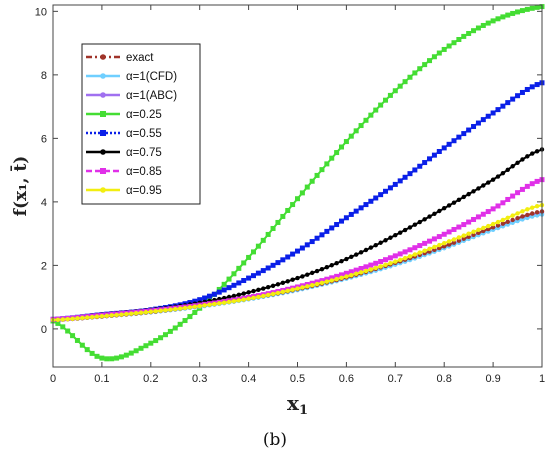  I want to click on y-tick-label: 8, so click(44, 76).